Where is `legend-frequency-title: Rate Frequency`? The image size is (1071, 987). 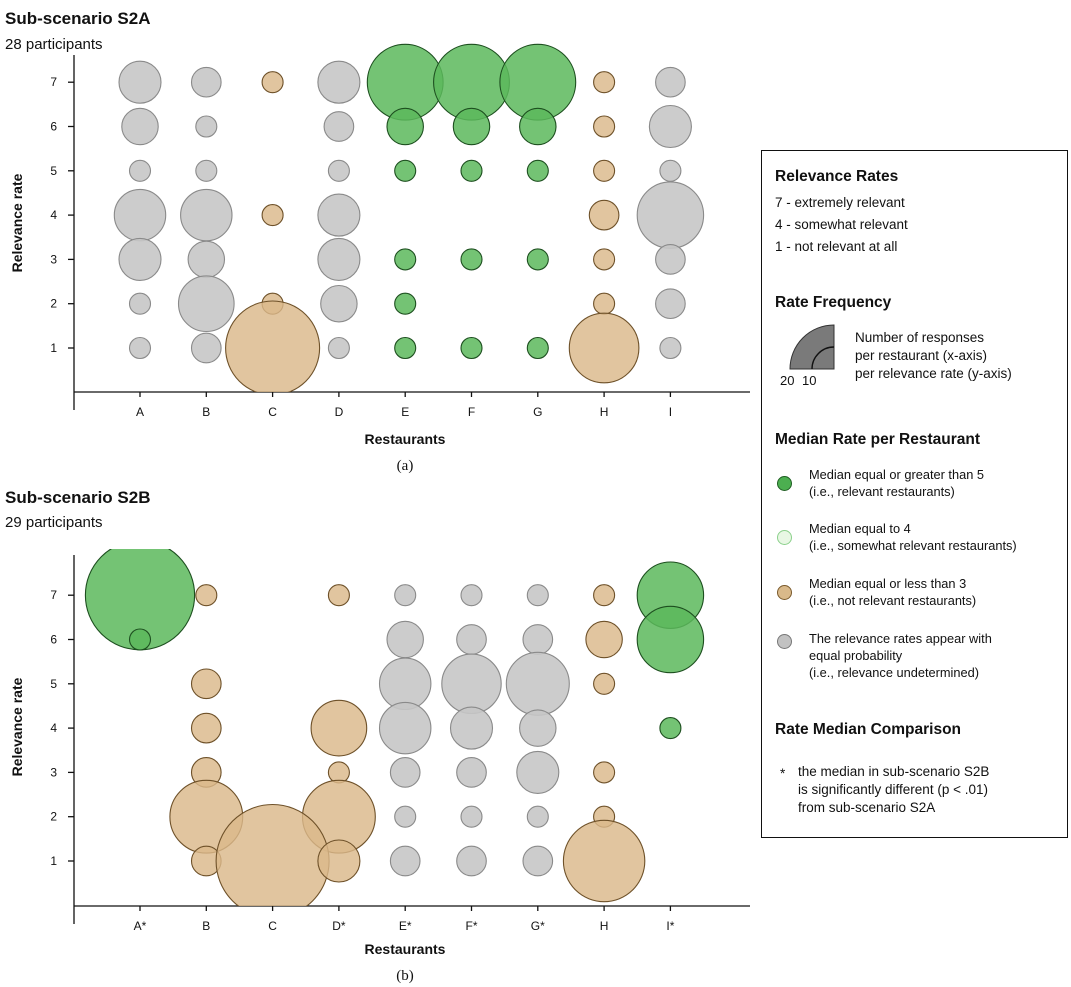 legend-frequency-title: Rate Frequency is located at coordinates (833, 302).